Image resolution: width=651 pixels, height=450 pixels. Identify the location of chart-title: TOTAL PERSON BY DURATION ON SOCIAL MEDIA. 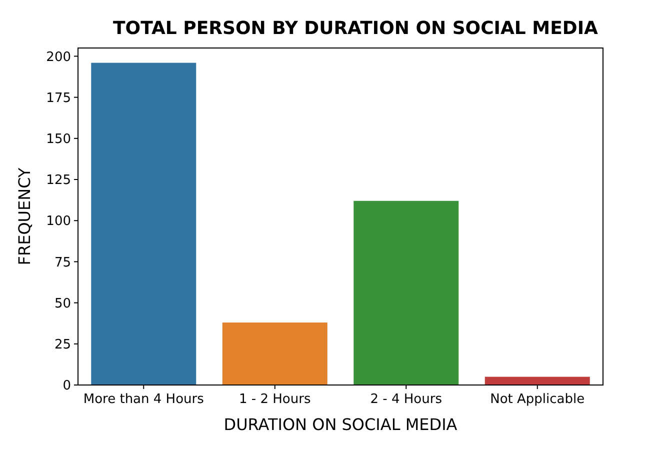
(355, 28).